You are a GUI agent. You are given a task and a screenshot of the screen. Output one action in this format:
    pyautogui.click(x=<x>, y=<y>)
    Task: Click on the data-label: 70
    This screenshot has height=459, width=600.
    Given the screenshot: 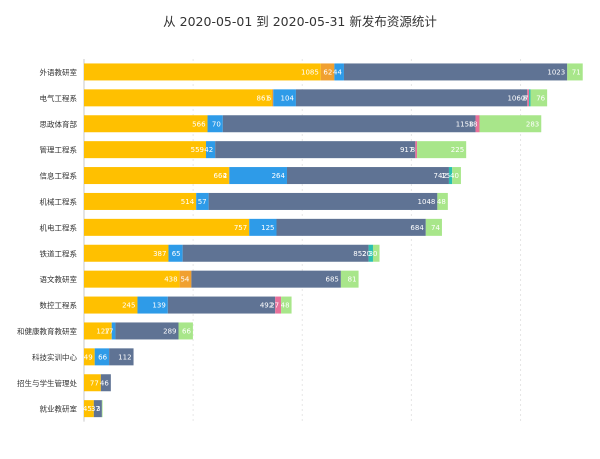 What is the action you would take?
    pyautogui.click(x=216, y=124)
    